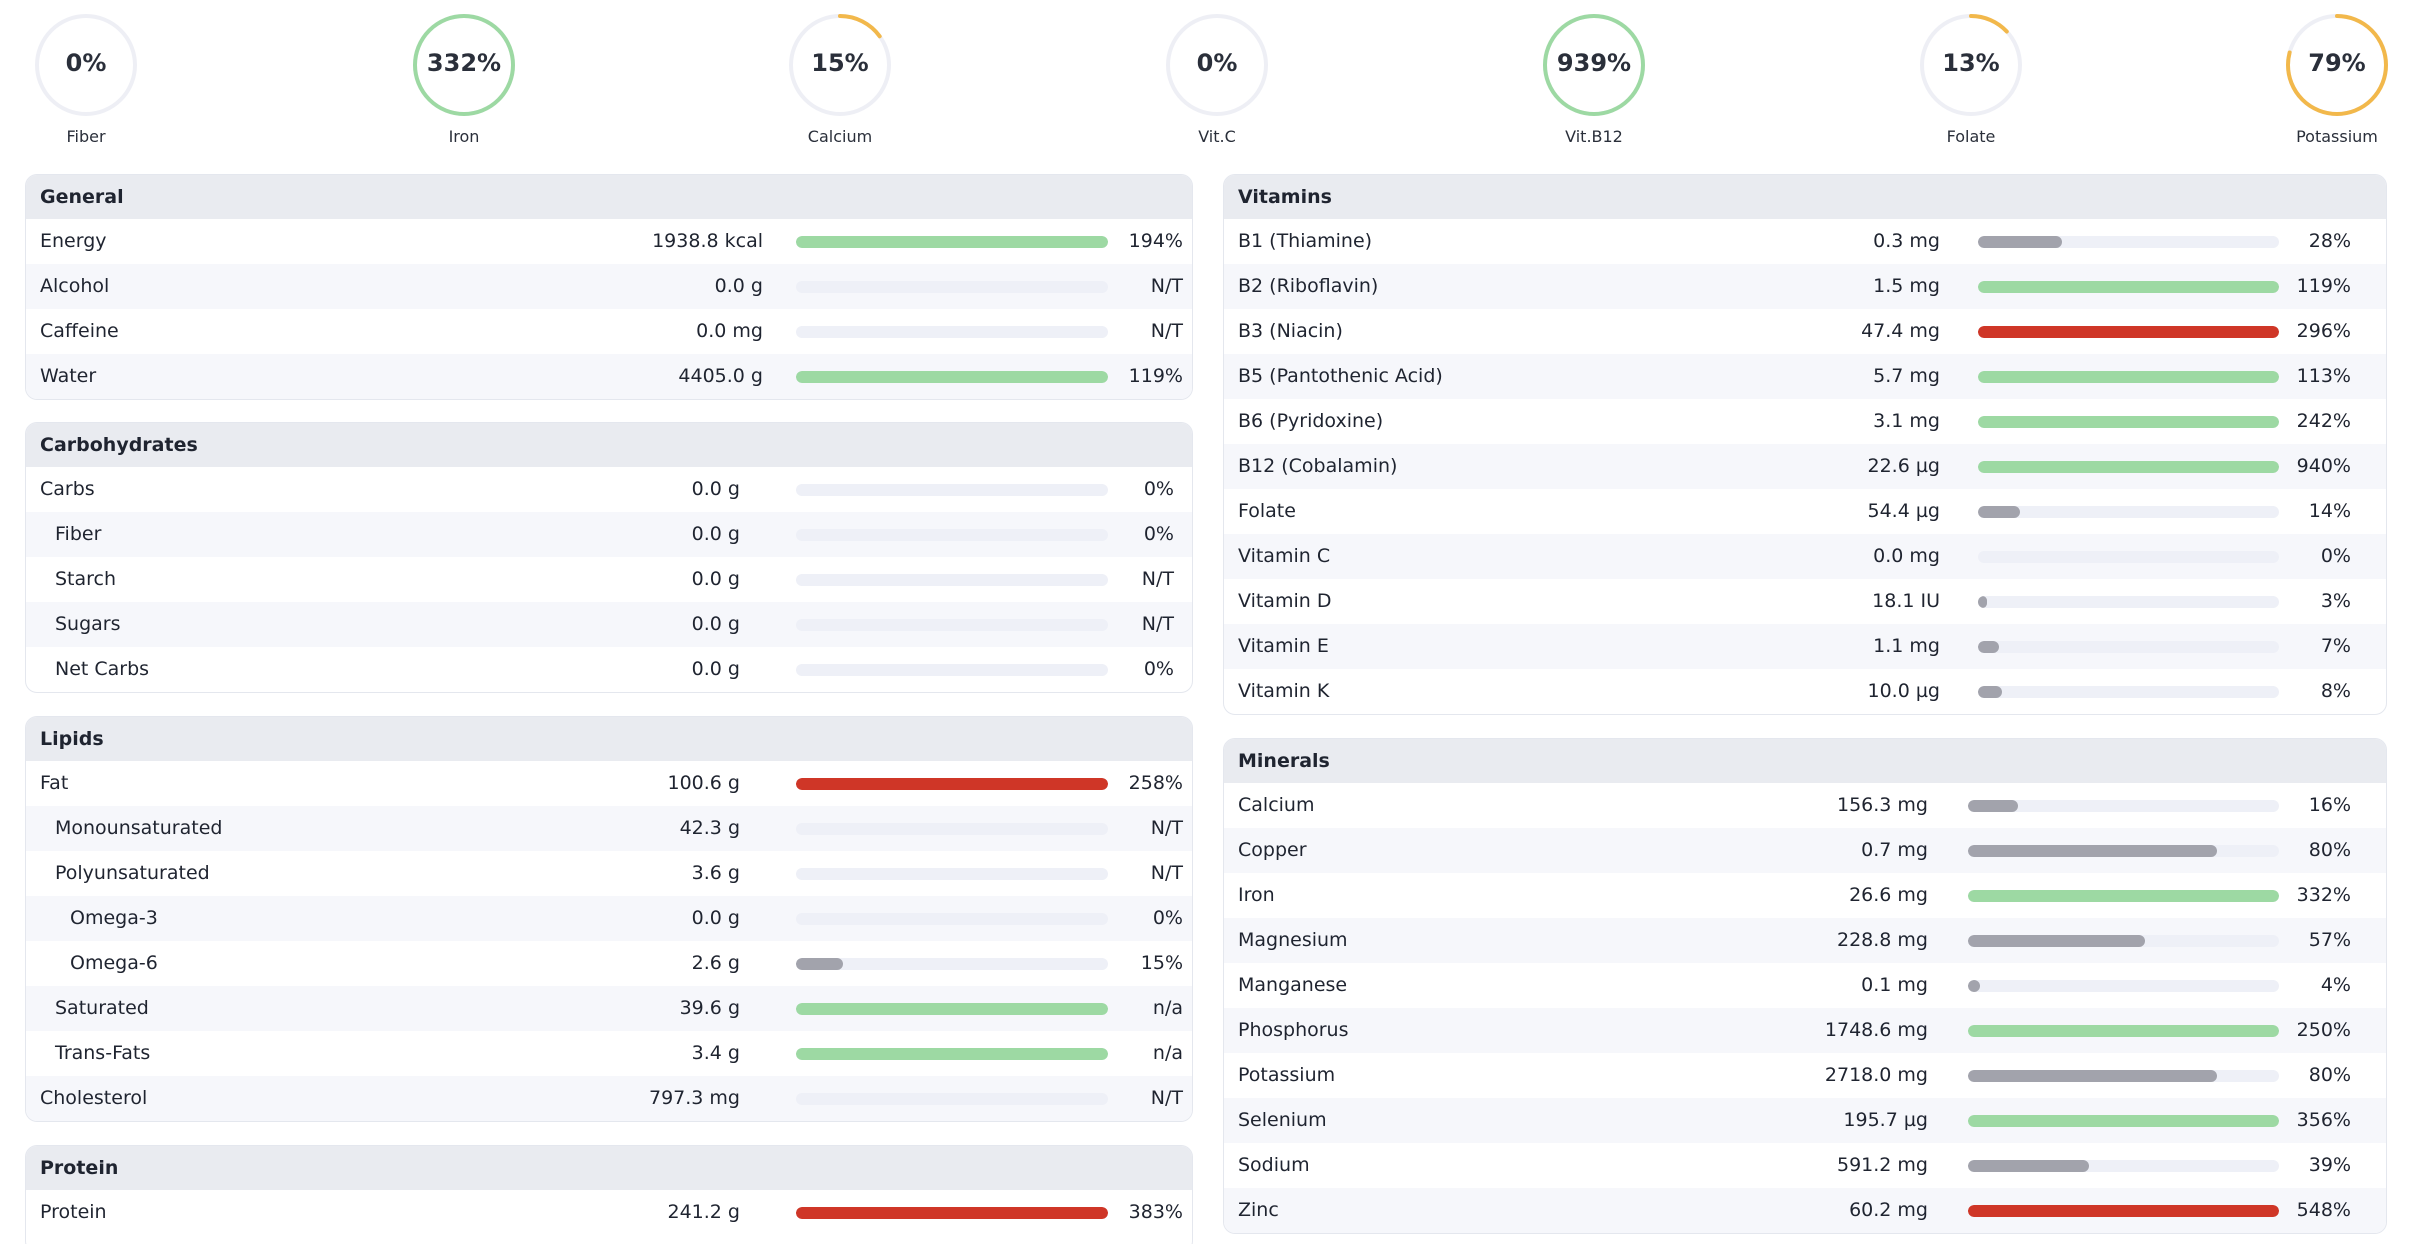 Image resolution: width=2412 pixels, height=1244 pixels. I want to click on nutrient-row-selenium: Selenium 195.7 µg 356%, so click(1805, 1120).